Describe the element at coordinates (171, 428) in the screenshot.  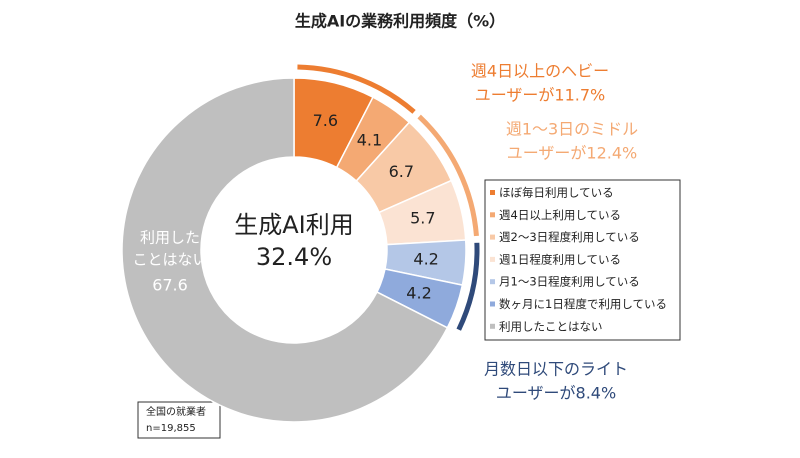
I see `note-text: n=19,855` at that location.